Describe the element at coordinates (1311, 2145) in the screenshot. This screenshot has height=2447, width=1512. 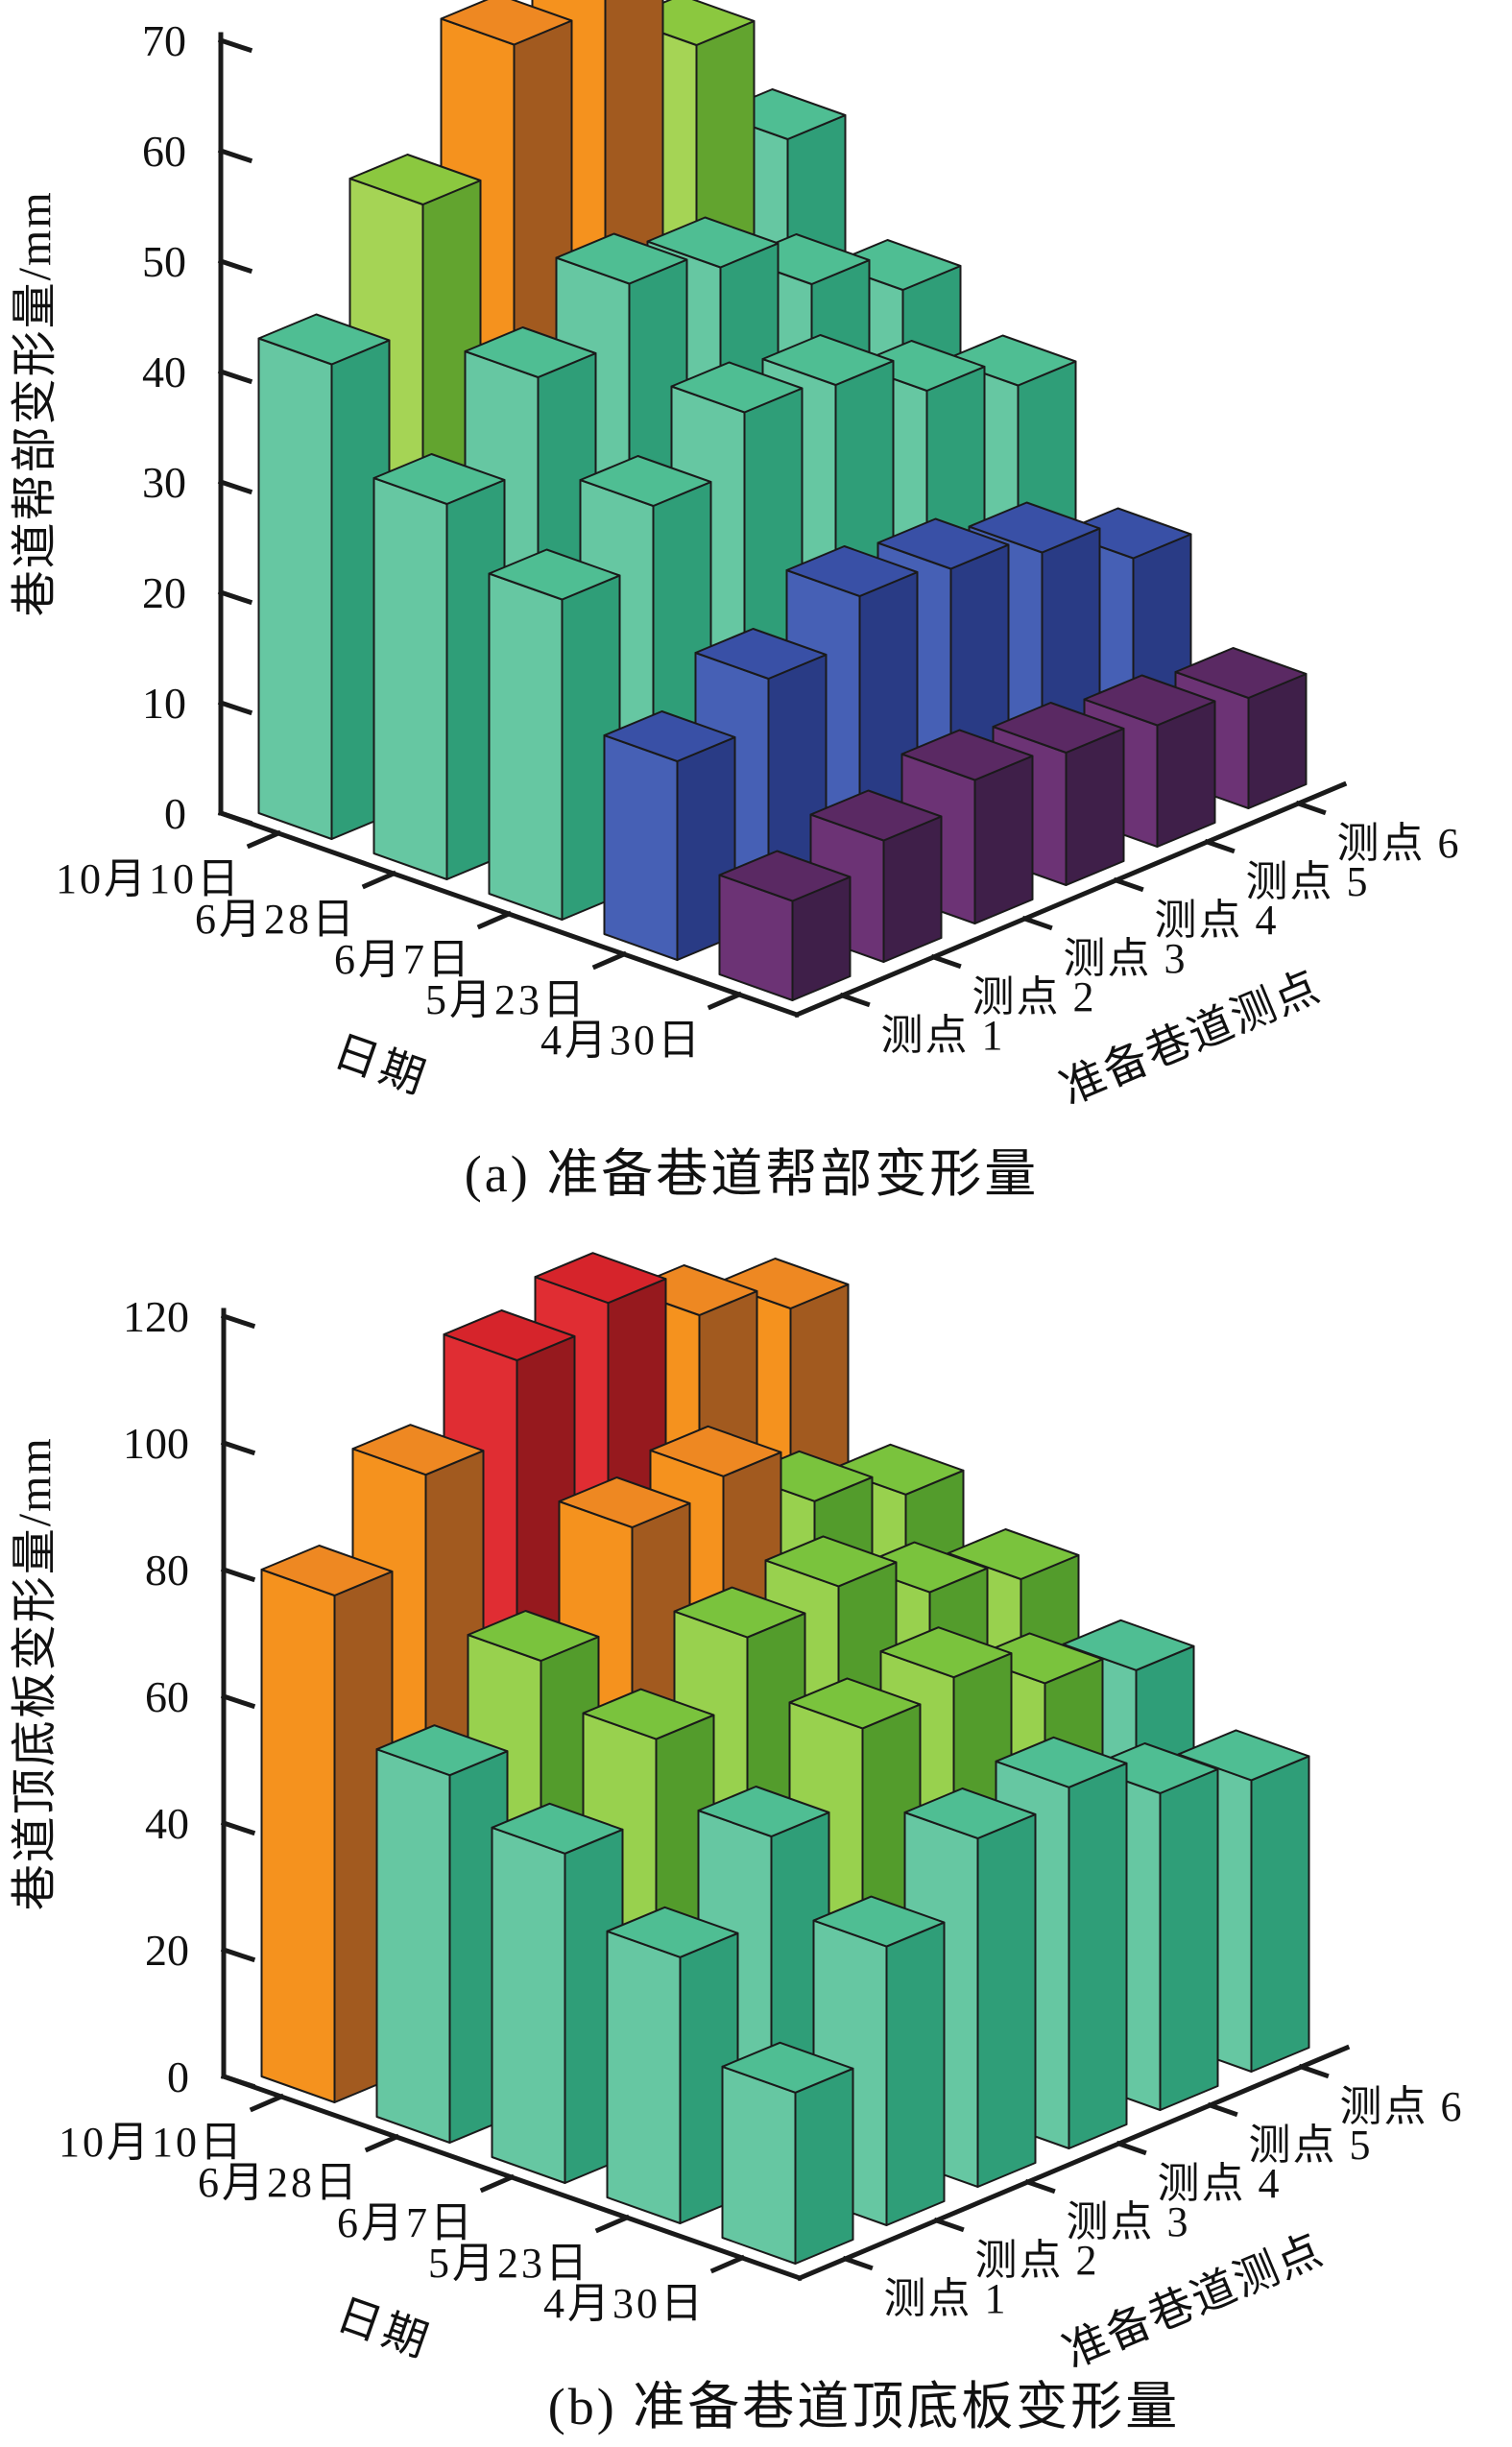
I see `point-tick-label: 测点 5` at that location.